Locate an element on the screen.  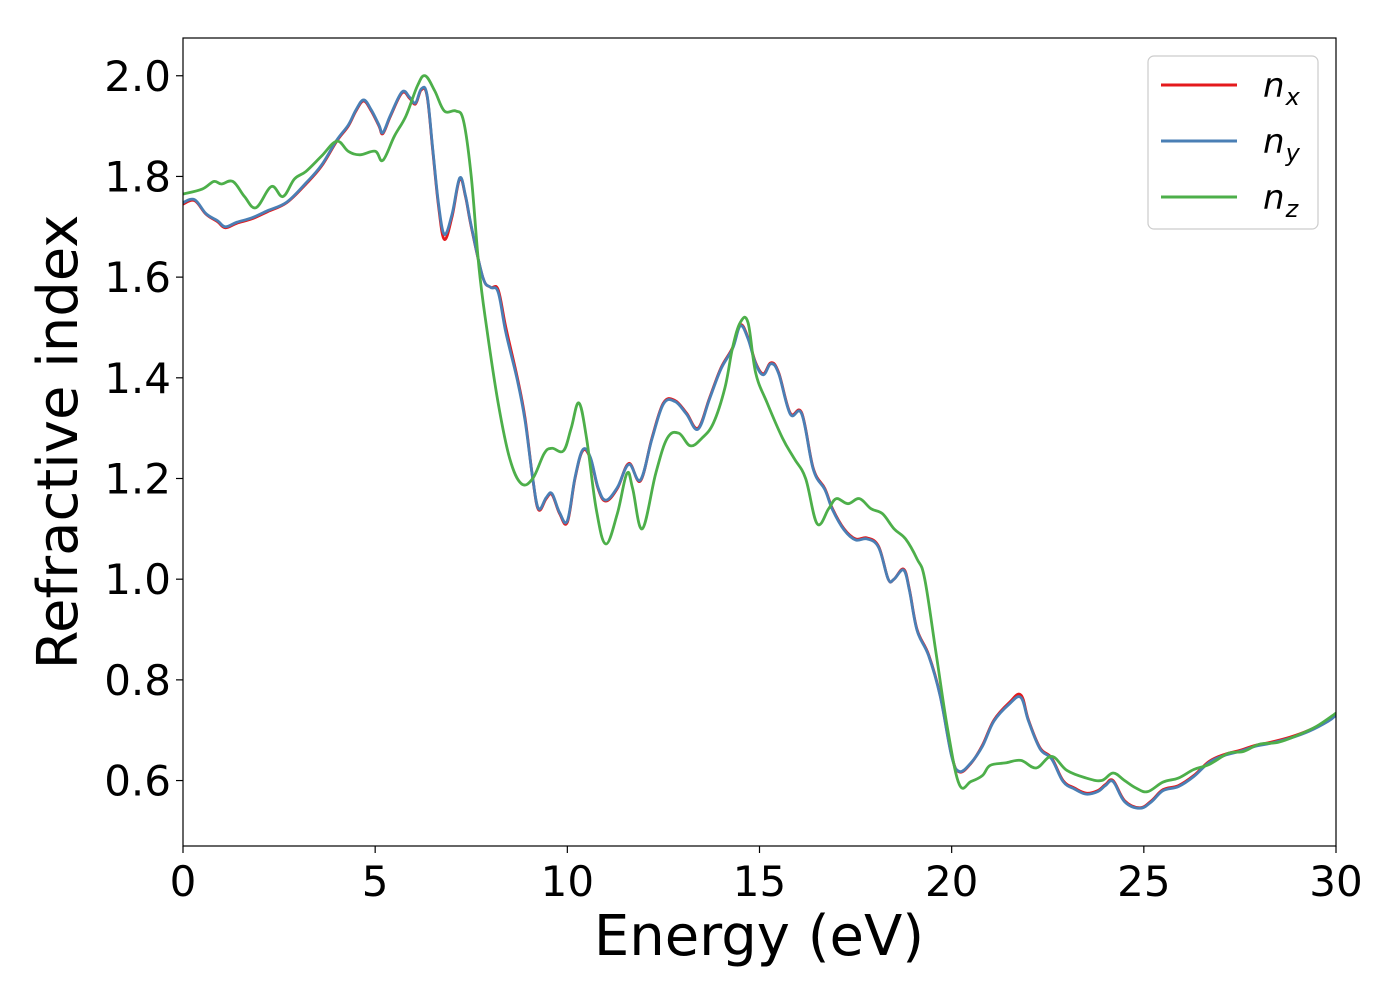
x-axis-ticks: 0 5 10 15 20 25 30 is located at coordinates (766, 876).